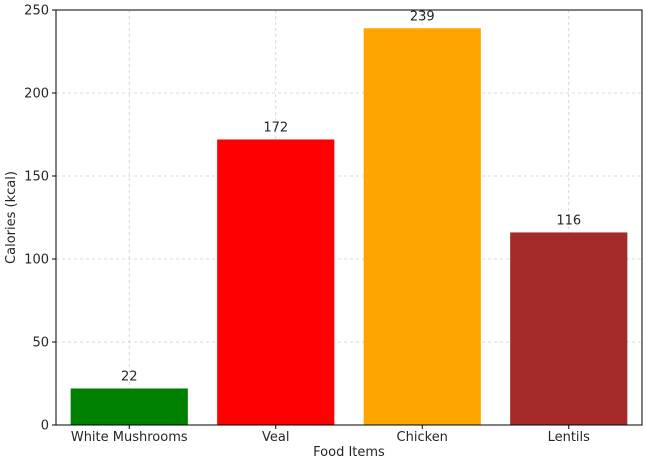  Describe the element at coordinates (36, 260) in the screenshot. I see `y-tick-label: 100` at that location.